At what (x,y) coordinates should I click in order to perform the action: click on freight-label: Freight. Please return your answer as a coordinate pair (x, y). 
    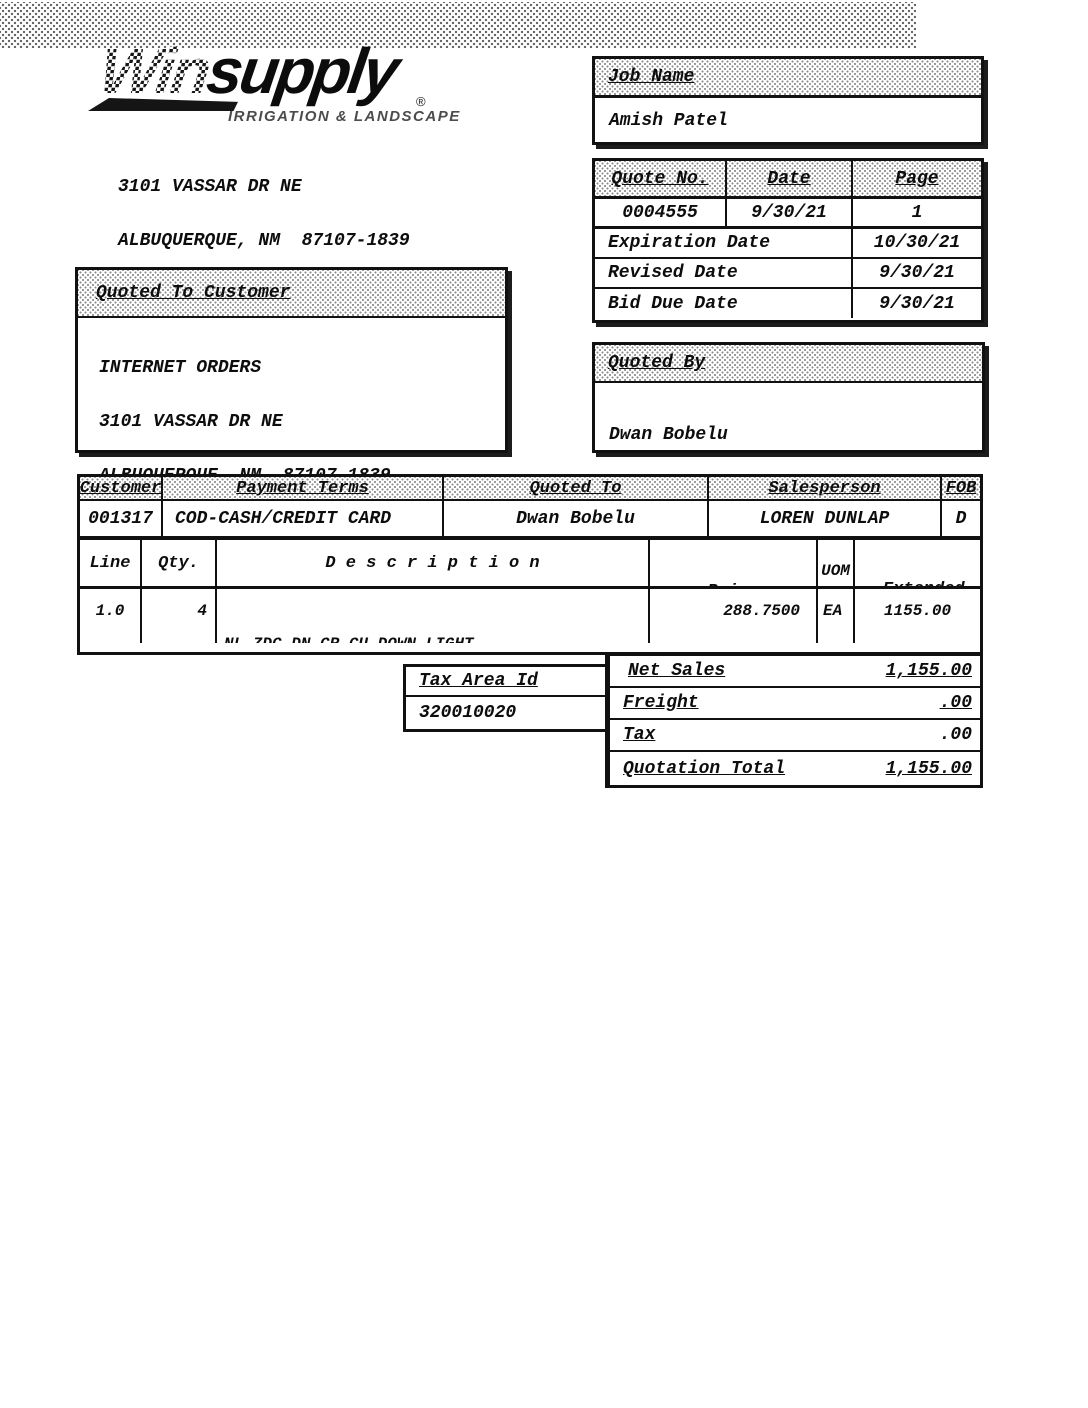
    Looking at the image, I should click on (661, 703).